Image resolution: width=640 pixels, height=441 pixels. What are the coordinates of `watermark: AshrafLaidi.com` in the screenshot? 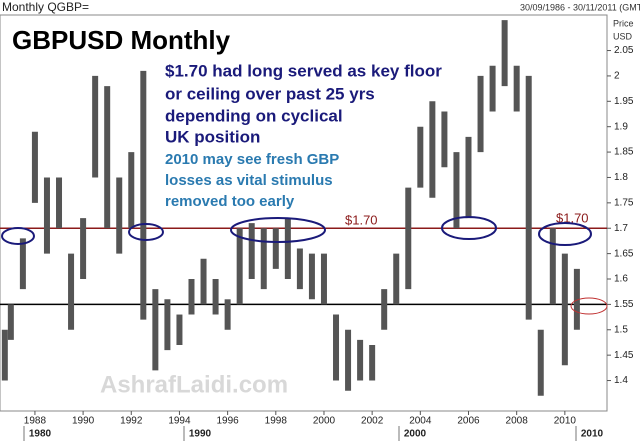 It's located at (194, 384).